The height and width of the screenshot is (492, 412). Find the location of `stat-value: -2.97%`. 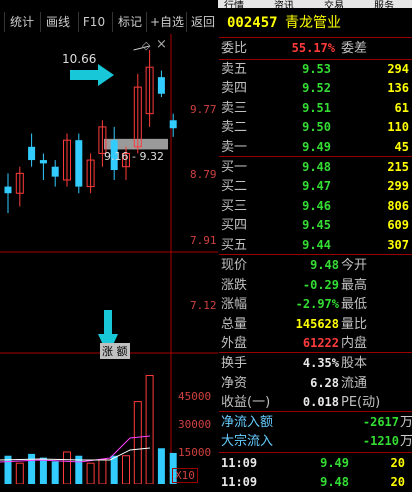

stat-value: -2.97% is located at coordinates (317, 304).